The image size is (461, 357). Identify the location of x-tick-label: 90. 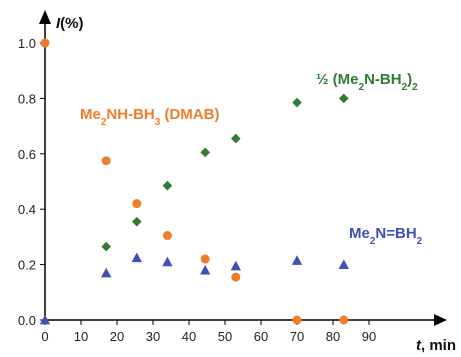
(369, 336).